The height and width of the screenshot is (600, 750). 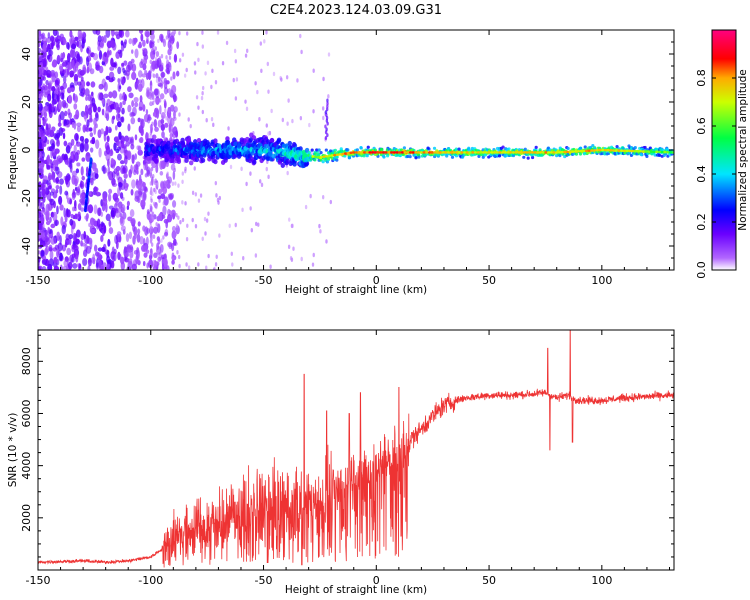 I want to click on snr-xtick-label: -150, so click(x=38, y=580).